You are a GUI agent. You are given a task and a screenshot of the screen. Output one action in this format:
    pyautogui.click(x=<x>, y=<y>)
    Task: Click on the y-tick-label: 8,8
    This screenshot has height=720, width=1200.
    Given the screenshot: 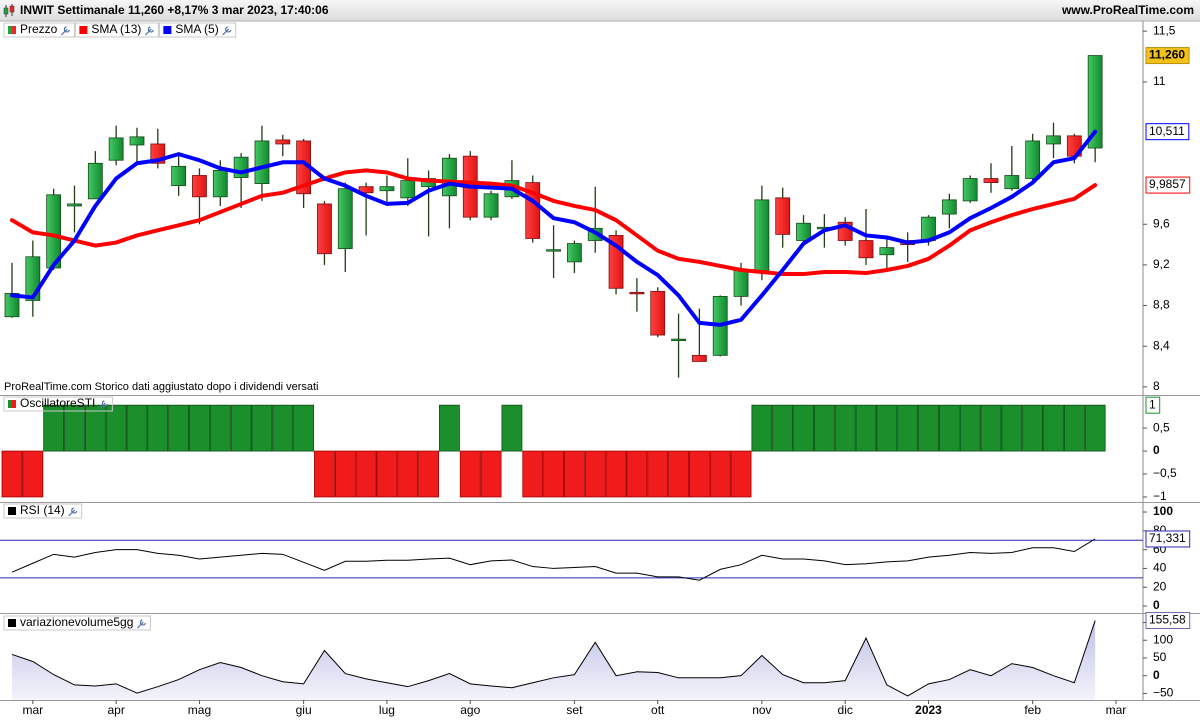 What is the action you would take?
    pyautogui.click(x=1161, y=305)
    